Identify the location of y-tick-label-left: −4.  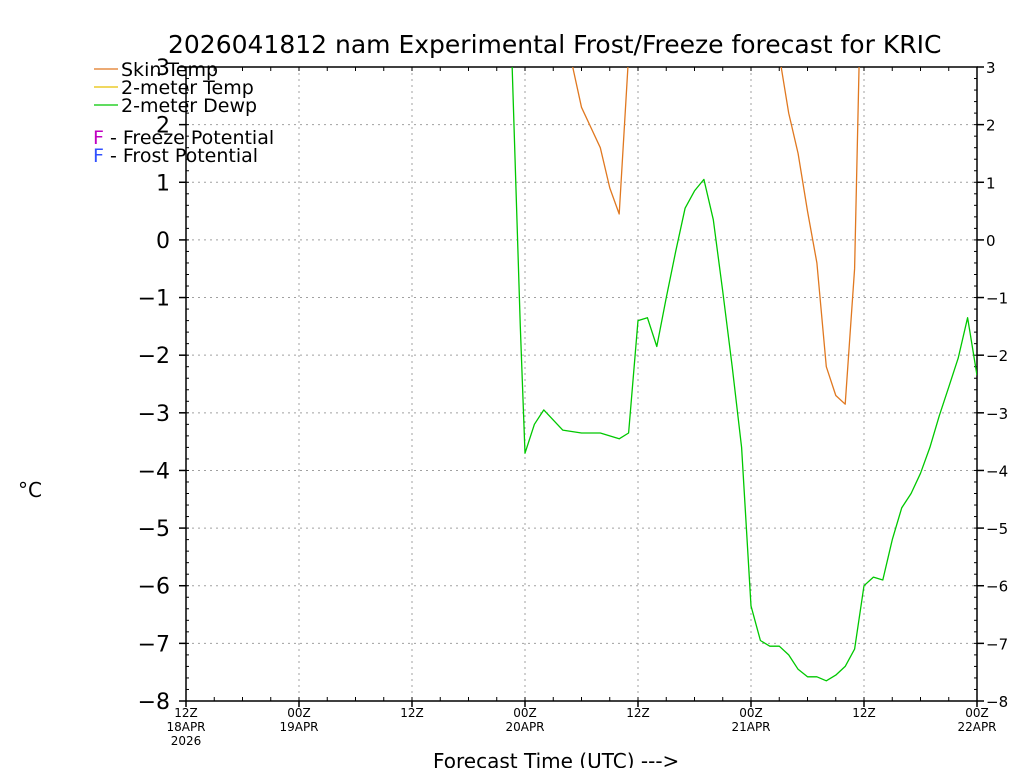
(154, 471).